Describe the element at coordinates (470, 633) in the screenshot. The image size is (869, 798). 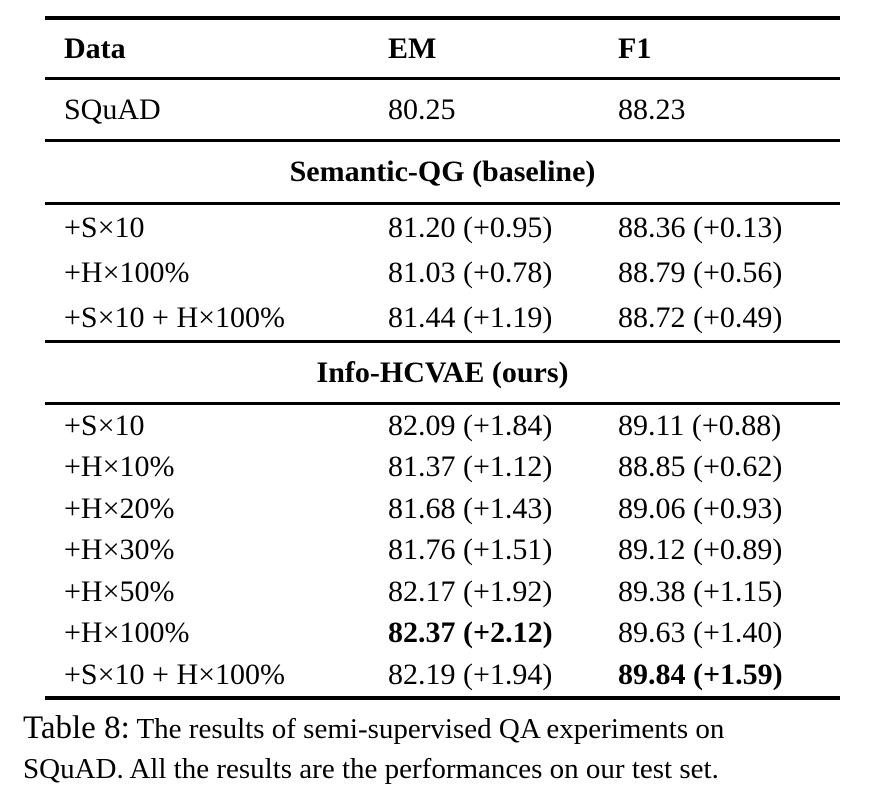
I see `cell-em-best: 82.37 (+2.12)` at that location.